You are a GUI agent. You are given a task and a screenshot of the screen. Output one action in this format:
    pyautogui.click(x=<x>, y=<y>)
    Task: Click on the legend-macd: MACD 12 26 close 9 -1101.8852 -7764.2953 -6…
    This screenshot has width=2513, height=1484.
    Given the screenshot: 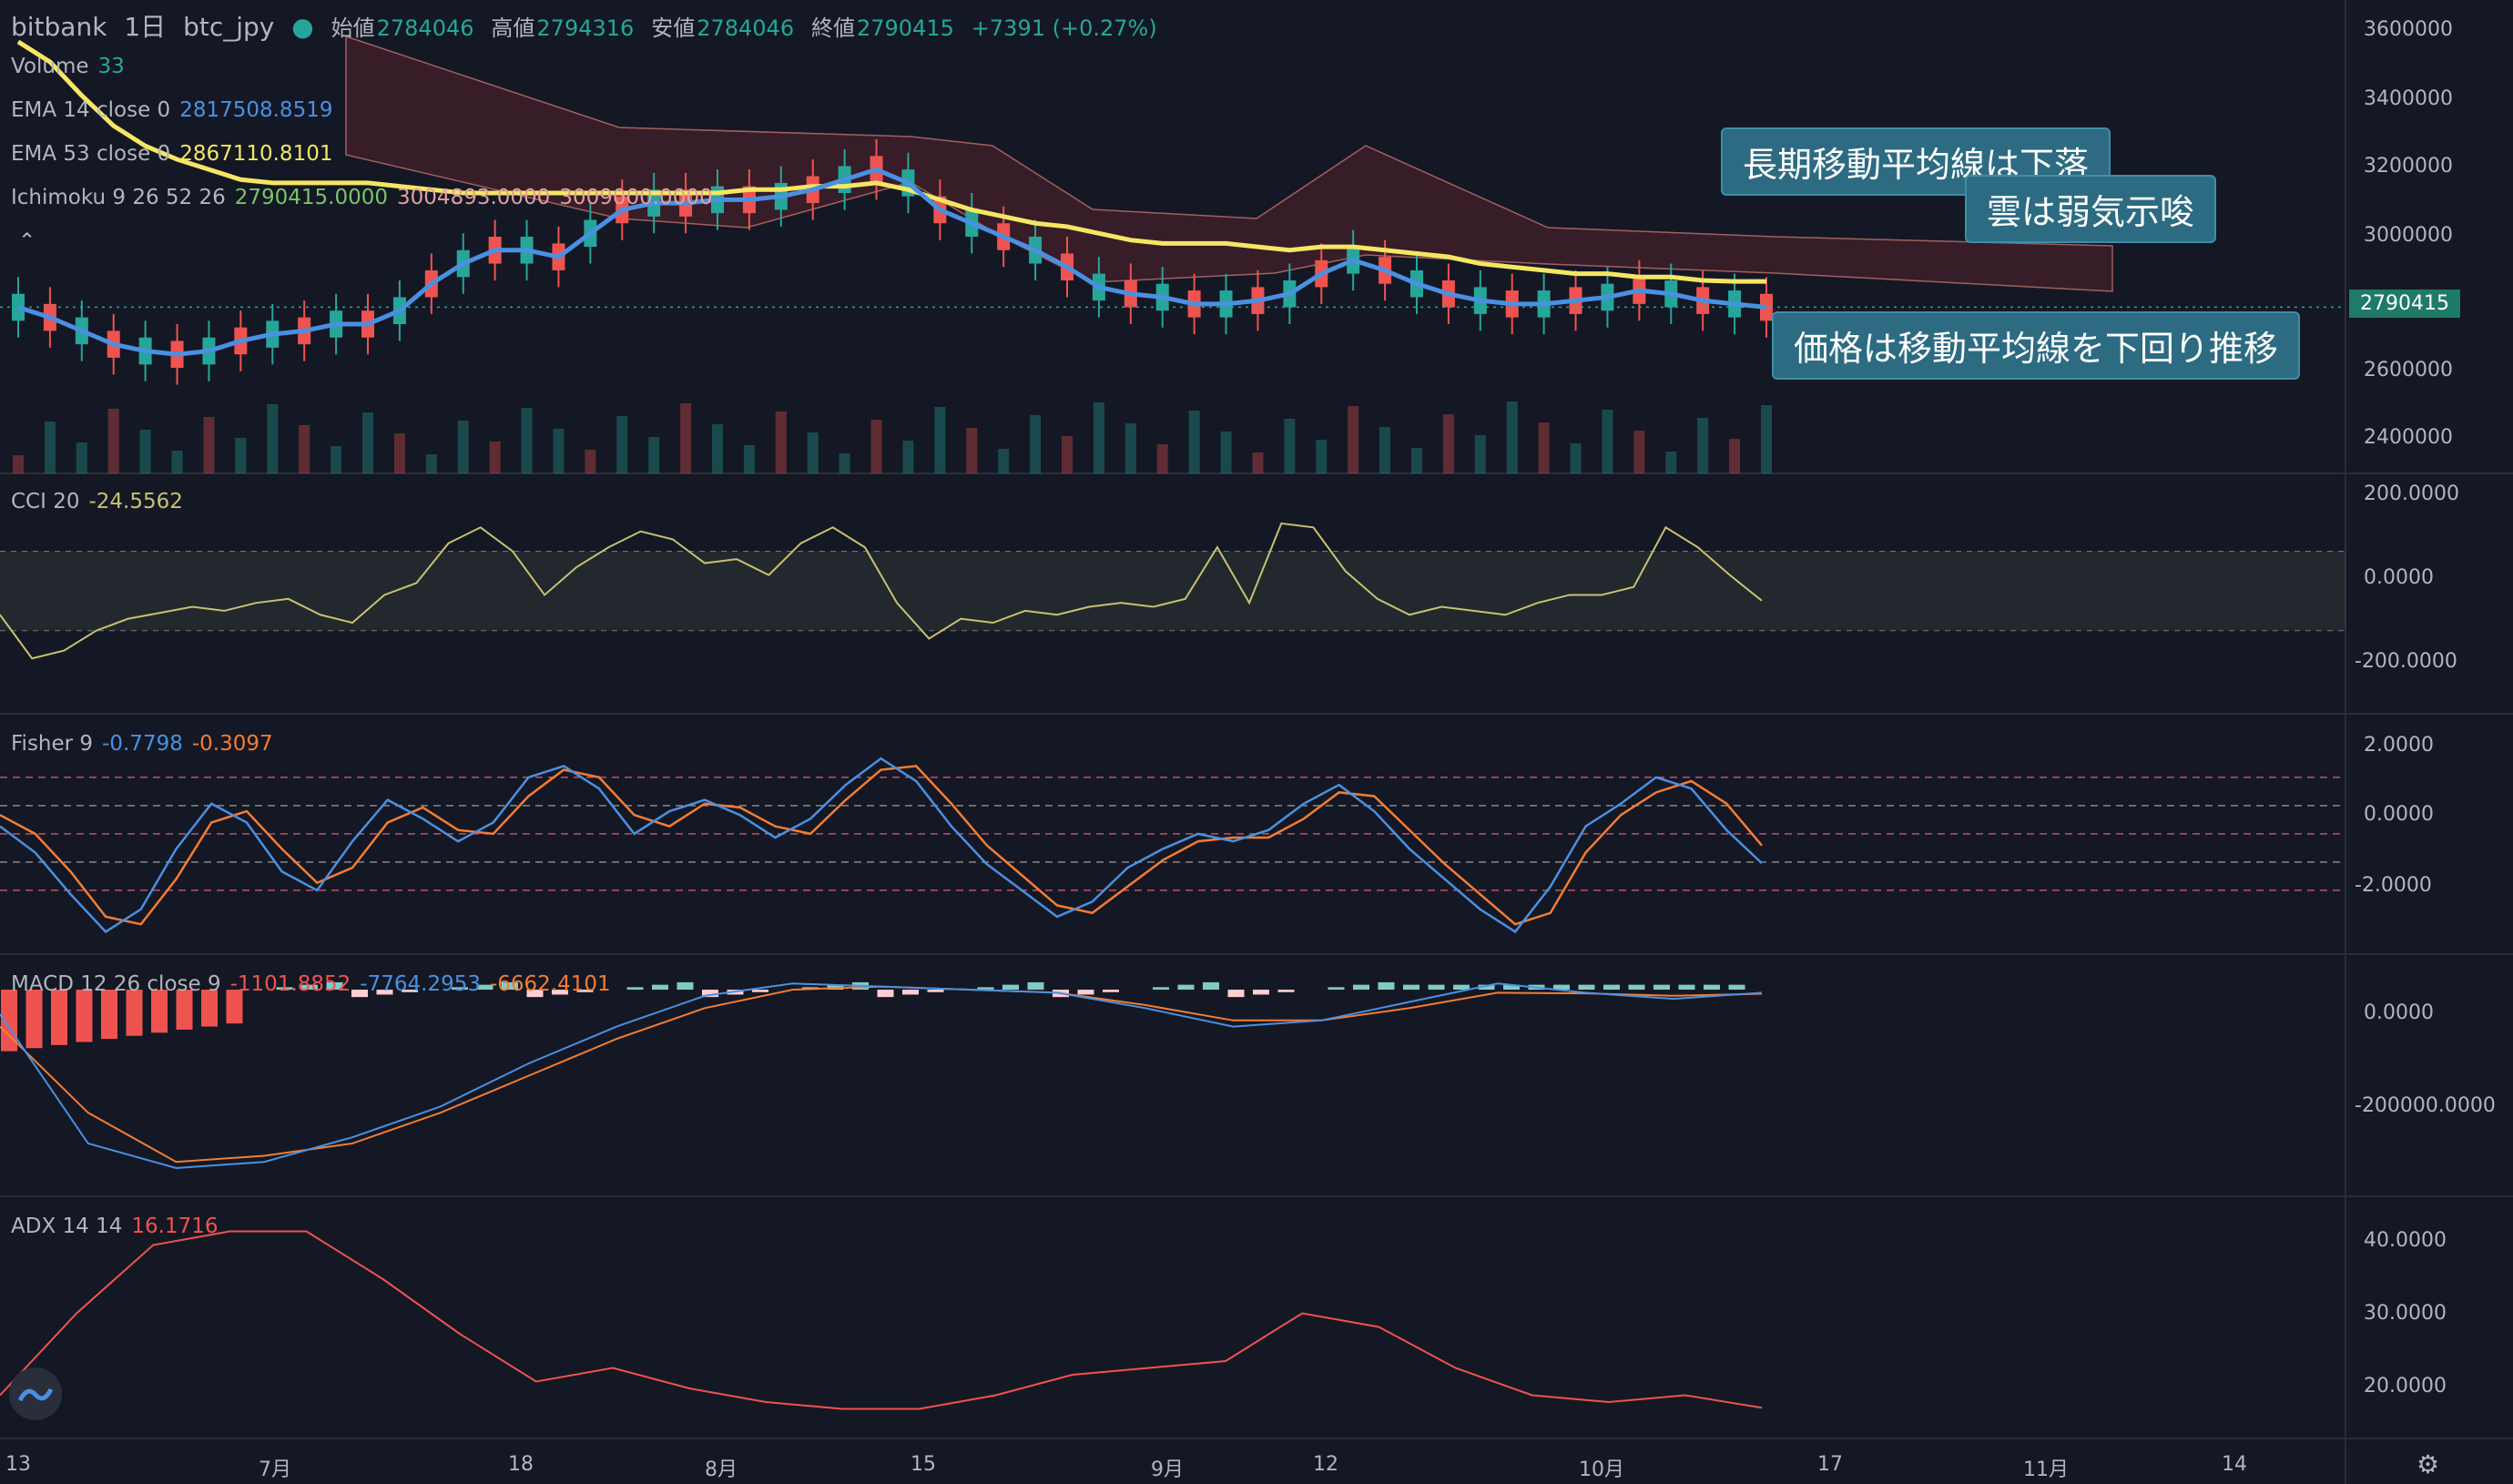 What is the action you would take?
    pyautogui.click(x=315, y=984)
    